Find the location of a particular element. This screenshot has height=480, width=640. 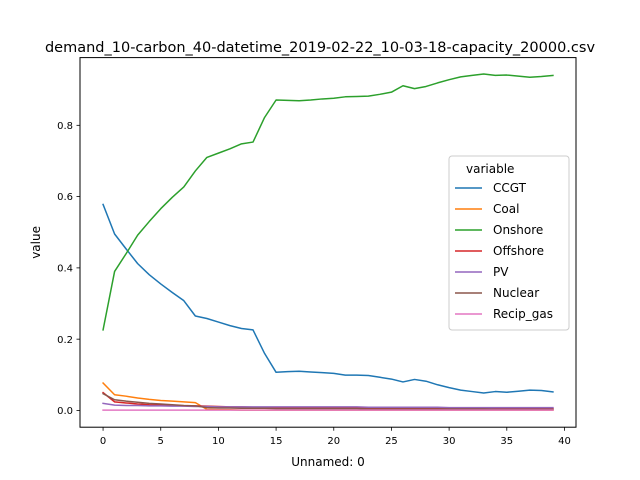

x-tick-label: 40 is located at coordinates (564, 441).